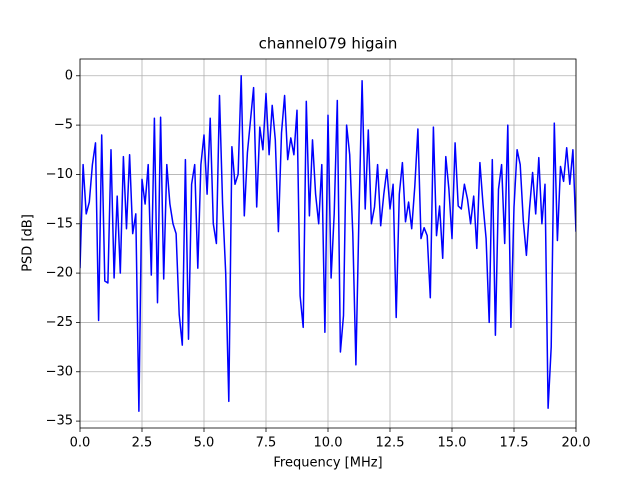 Image resolution: width=640 pixels, height=480 pixels. Describe the element at coordinates (452, 443) in the screenshot. I see `x-tick-label: 15.0` at that location.